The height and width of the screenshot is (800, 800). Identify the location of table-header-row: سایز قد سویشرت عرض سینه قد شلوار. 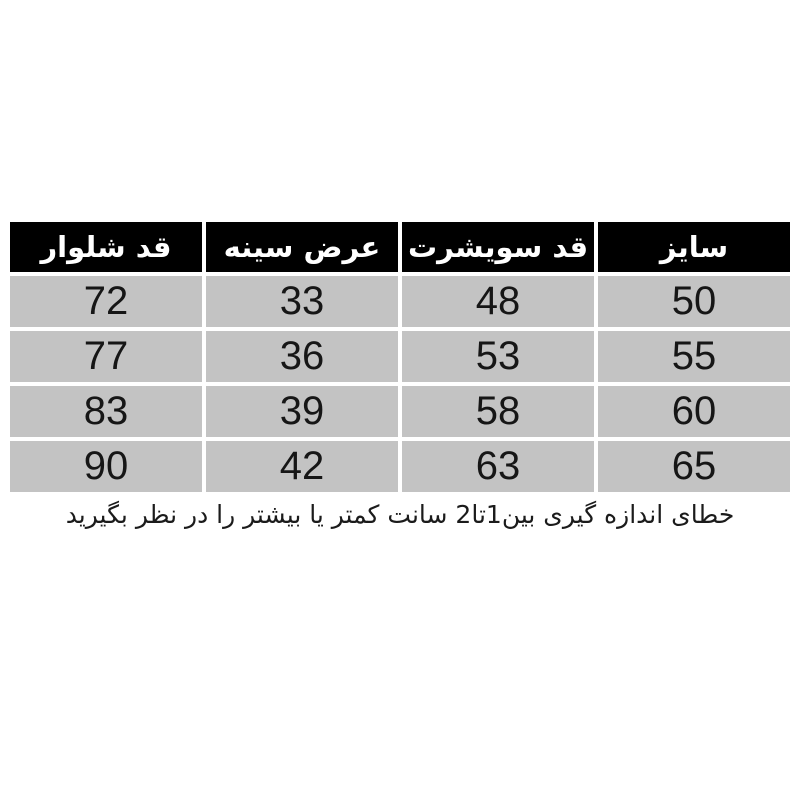
(400, 247).